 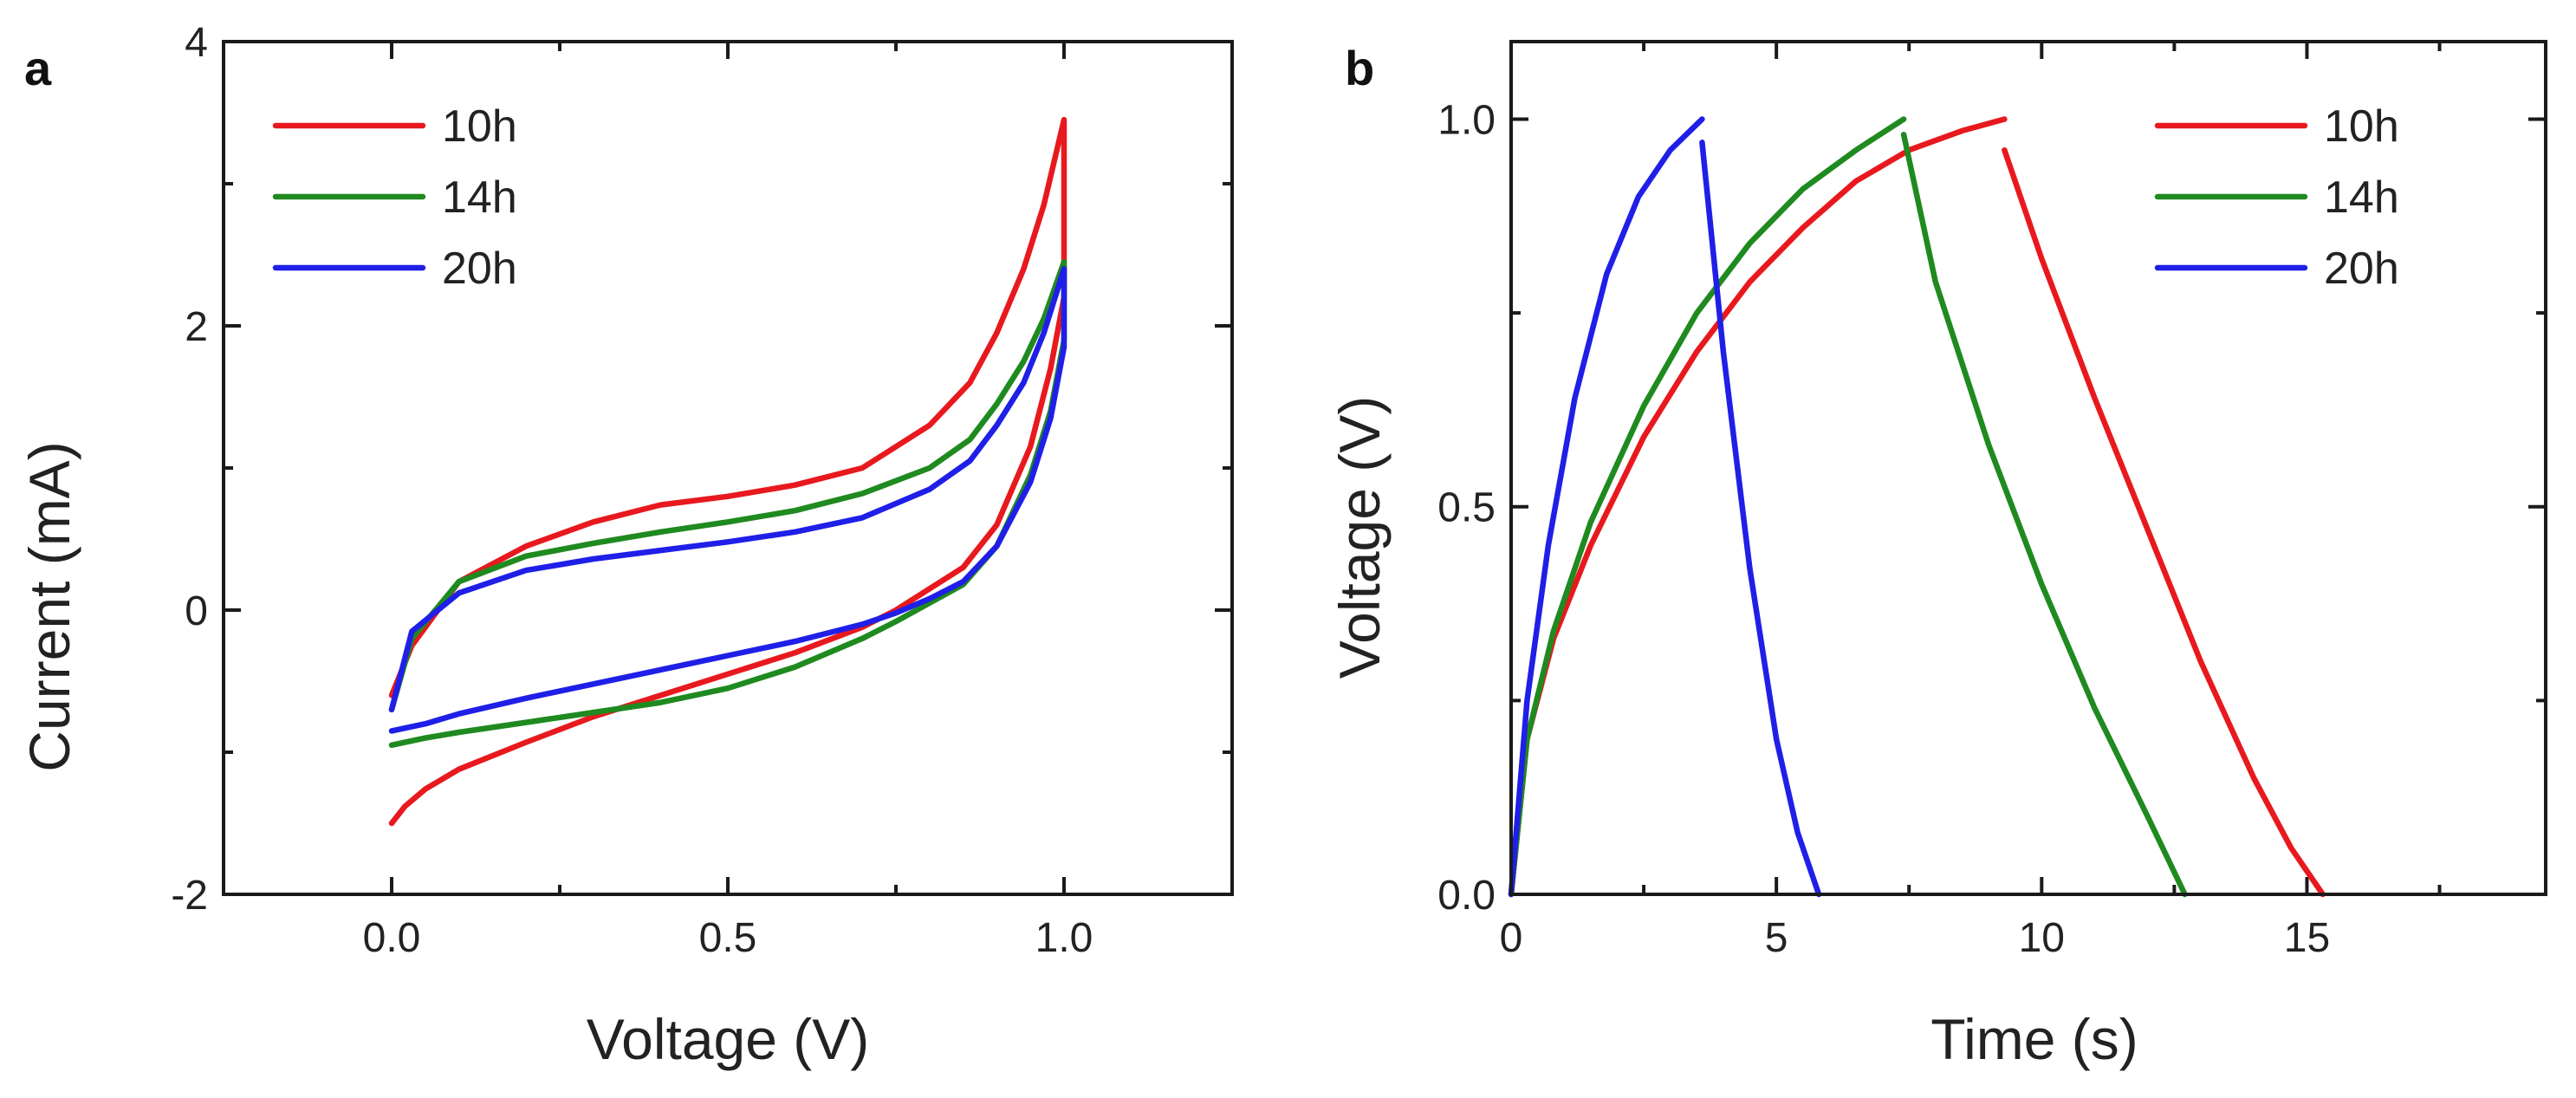 What do you see at coordinates (1511, 938) in the screenshot?
I see `x-tick-label: 0` at bounding box center [1511, 938].